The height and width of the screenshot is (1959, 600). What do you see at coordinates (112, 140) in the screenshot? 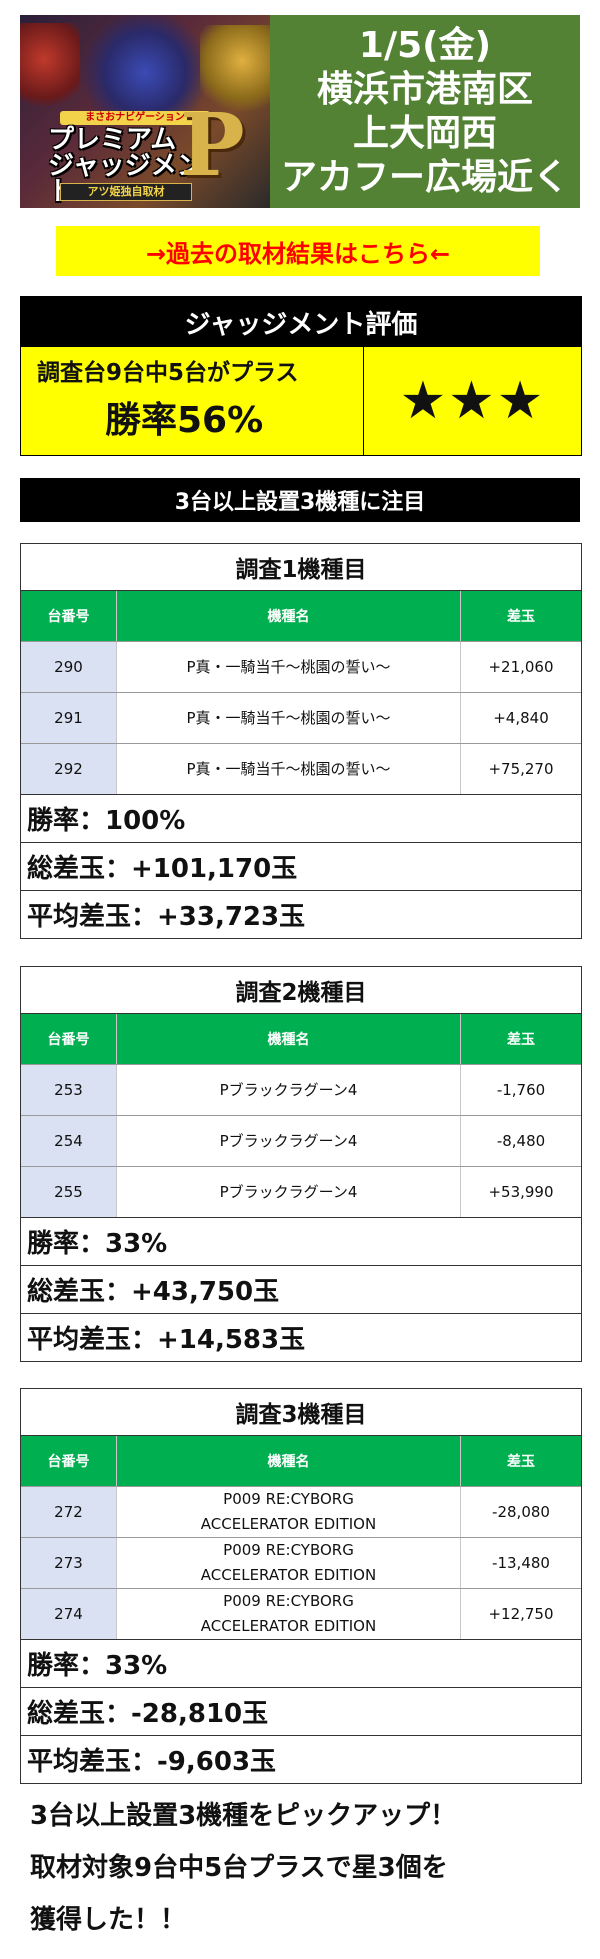
I see `logo-title-line1: プレミアム` at bounding box center [112, 140].